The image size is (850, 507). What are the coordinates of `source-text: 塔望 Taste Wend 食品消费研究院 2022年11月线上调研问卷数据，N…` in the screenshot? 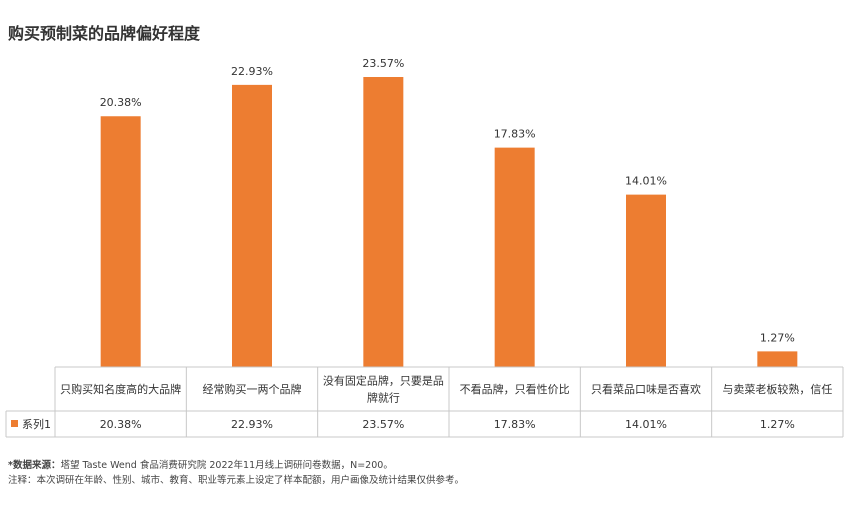 It's located at (226, 465).